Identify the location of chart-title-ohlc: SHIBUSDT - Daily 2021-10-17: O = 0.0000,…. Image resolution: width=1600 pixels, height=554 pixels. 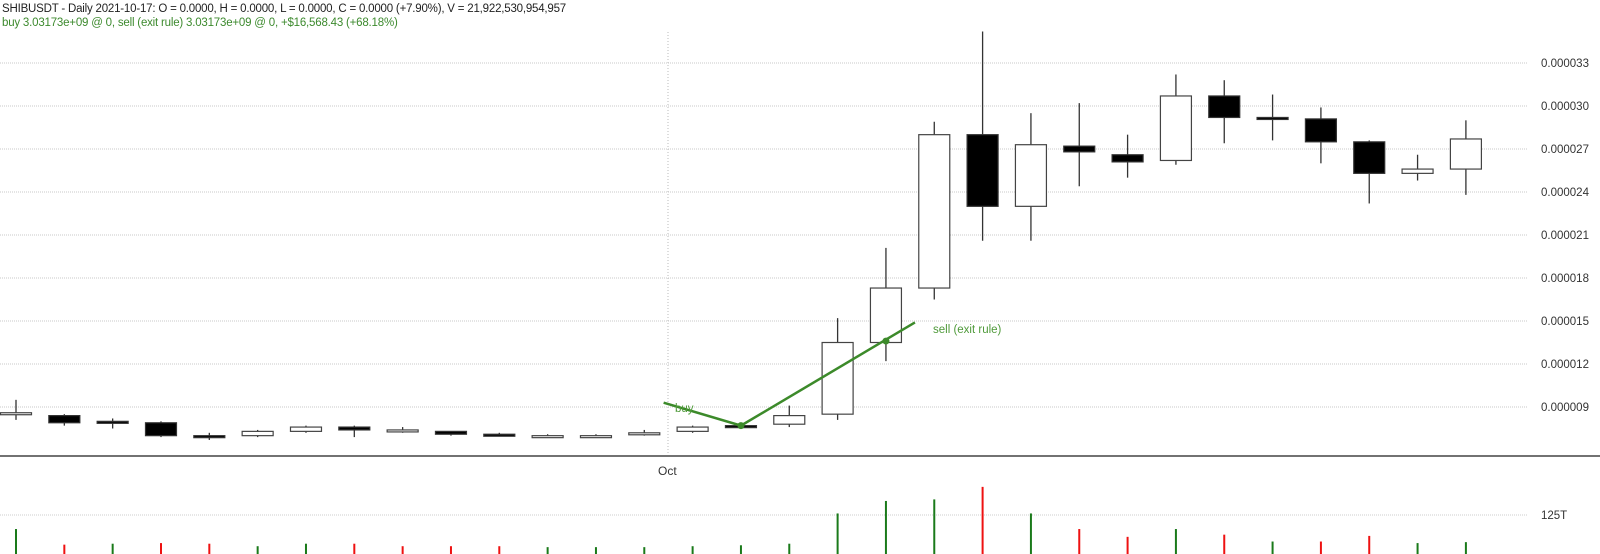
(284, 9).